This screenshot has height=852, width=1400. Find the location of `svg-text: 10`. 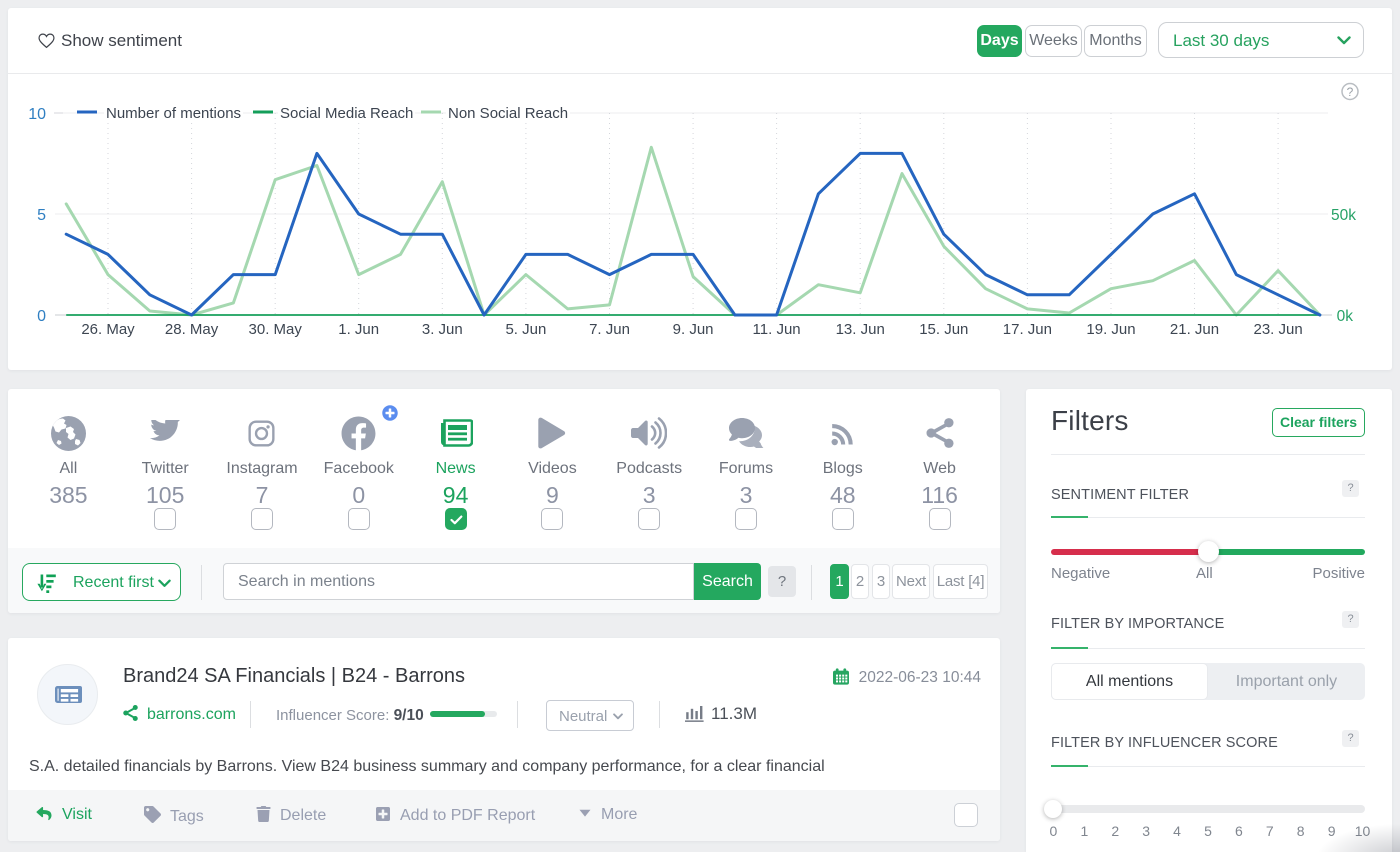

svg-text: 10 is located at coordinates (37, 114).